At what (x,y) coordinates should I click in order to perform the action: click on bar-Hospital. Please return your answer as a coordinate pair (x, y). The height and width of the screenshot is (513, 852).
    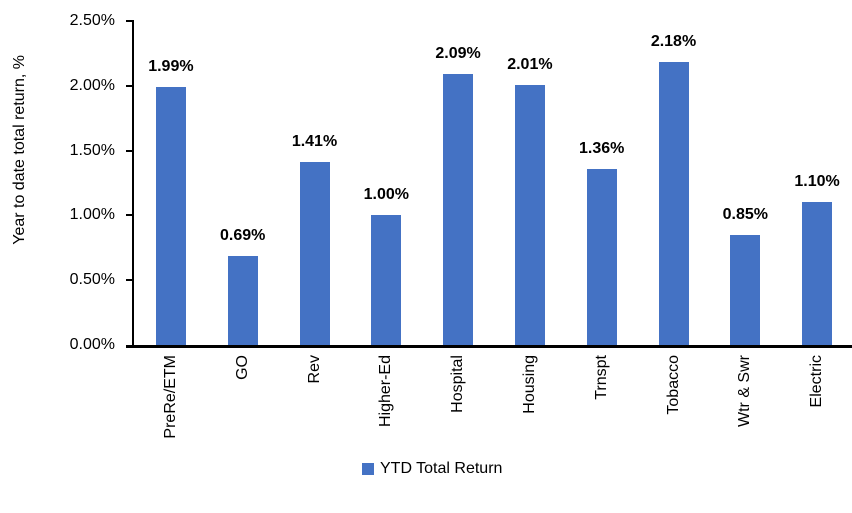
    Looking at the image, I should click on (458, 209).